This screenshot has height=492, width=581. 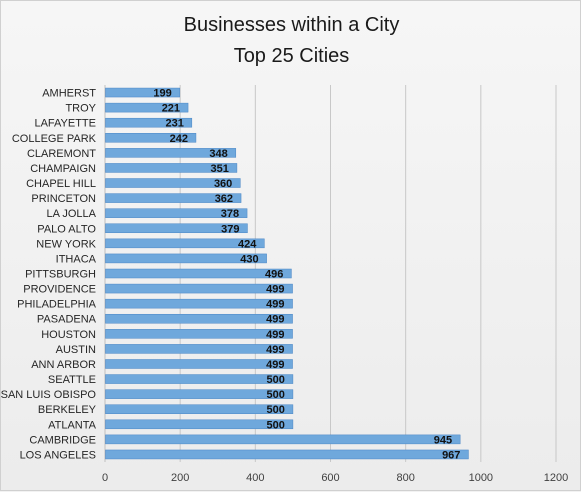 I want to click on y-tick-label: PROVIDENCE, so click(x=59, y=290).